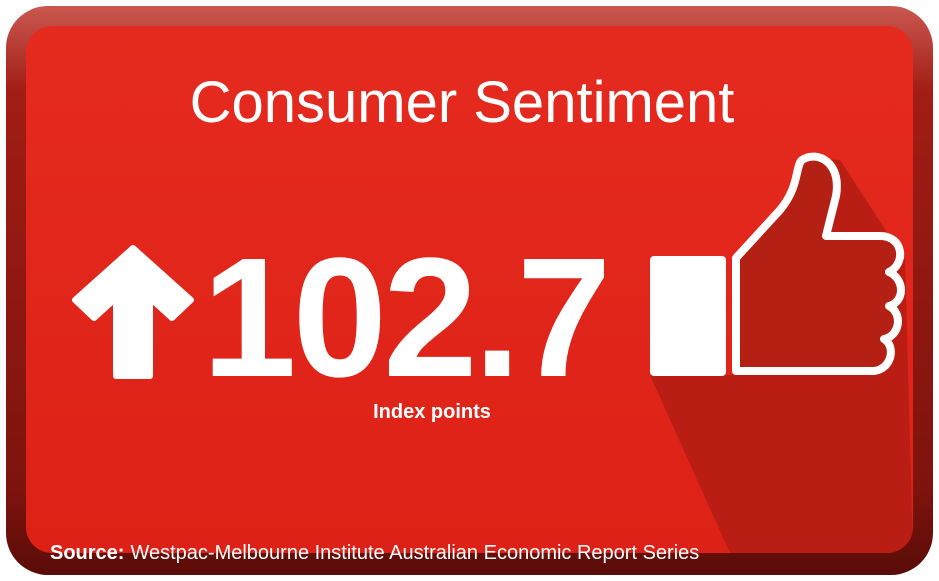 The height and width of the screenshot is (581, 939). Describe the element at coordinates (818, 263) in the screenshot. I see `thumb-hand` at that location.